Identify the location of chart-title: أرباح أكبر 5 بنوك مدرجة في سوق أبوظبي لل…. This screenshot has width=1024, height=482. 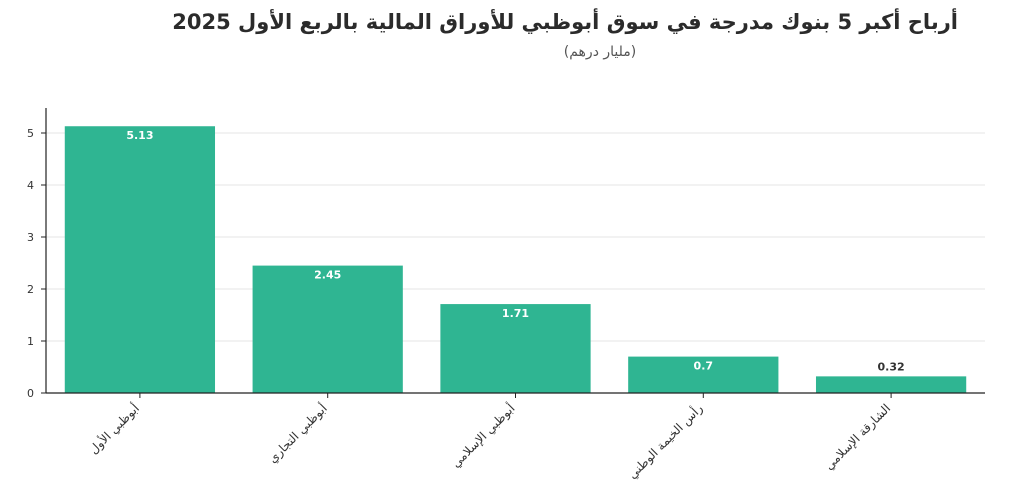
(565, 22).